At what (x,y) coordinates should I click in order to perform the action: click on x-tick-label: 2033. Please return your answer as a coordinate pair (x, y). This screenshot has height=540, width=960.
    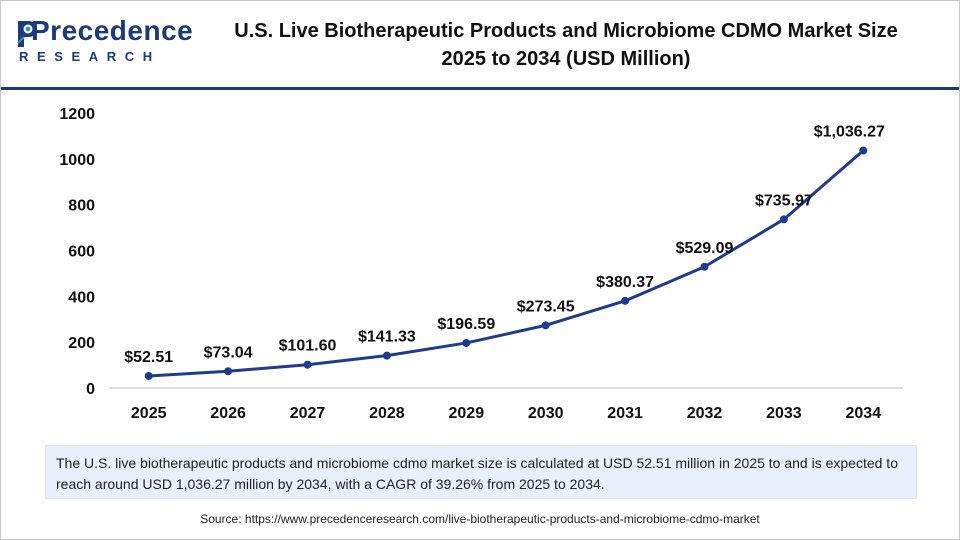
    Looking at the image, I should click on (784, 413).